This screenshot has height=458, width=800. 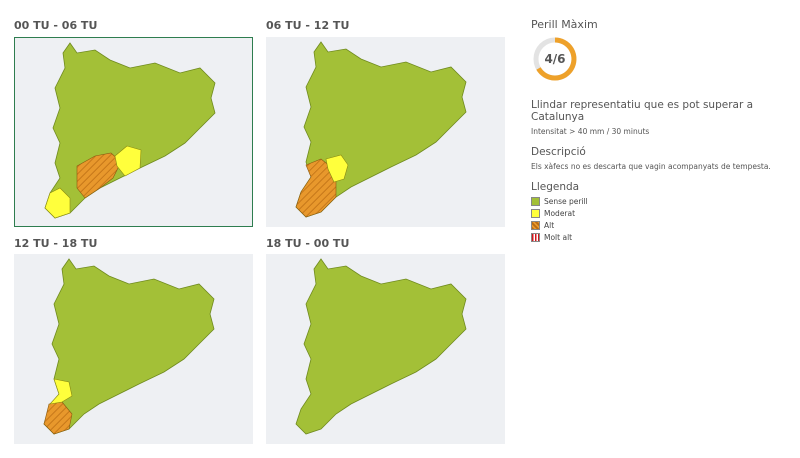 I want to click on gauge-label: 4/6, so click(x=554, y=59).